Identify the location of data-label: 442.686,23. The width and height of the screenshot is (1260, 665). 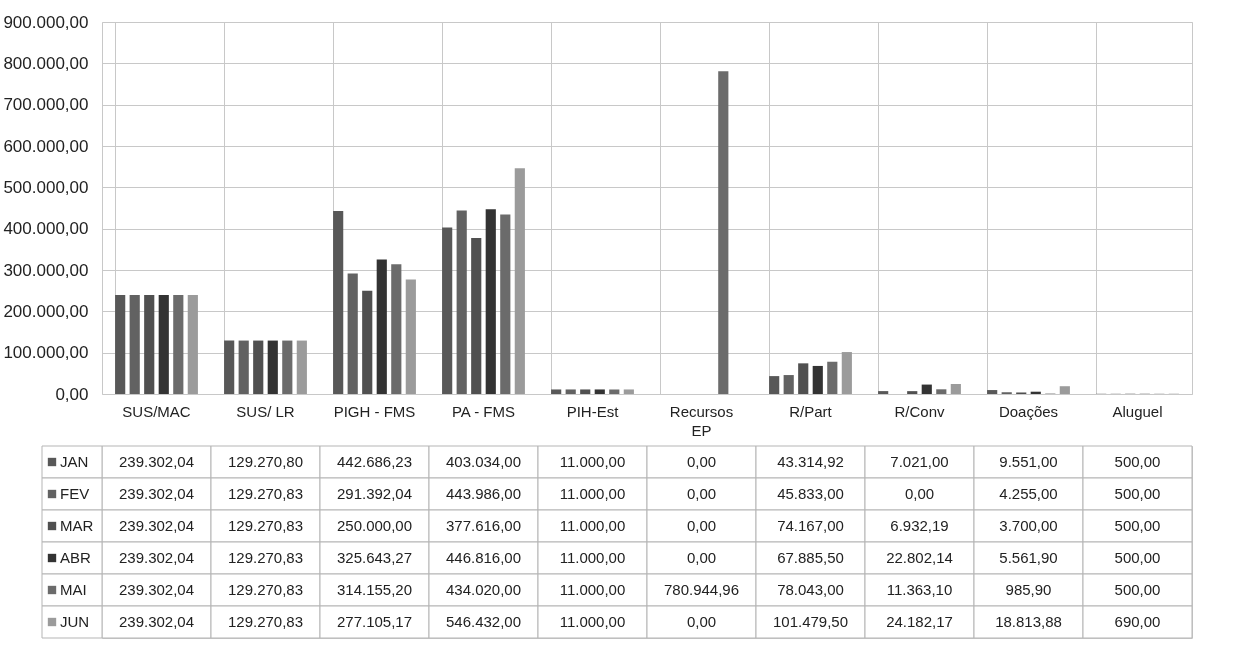
(374, 461).